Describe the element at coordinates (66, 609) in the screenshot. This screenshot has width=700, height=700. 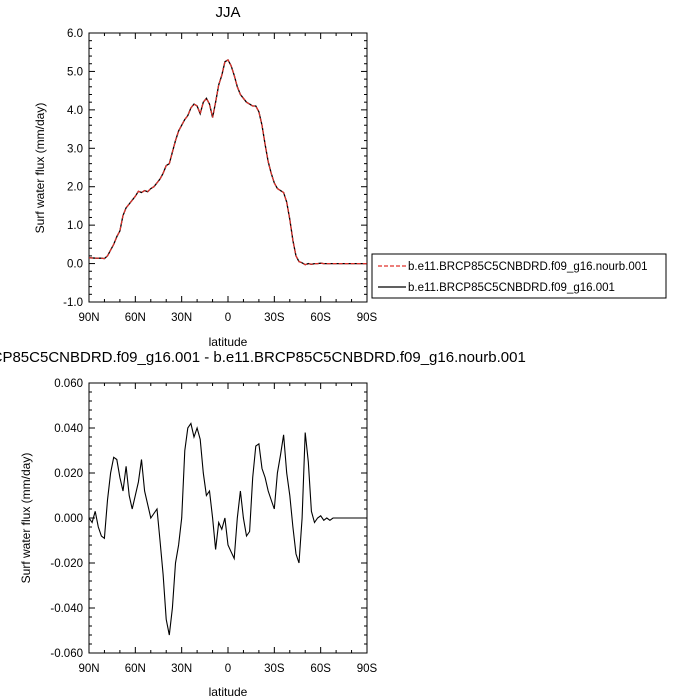
I see `y-tick-label: -0.040` at that location.